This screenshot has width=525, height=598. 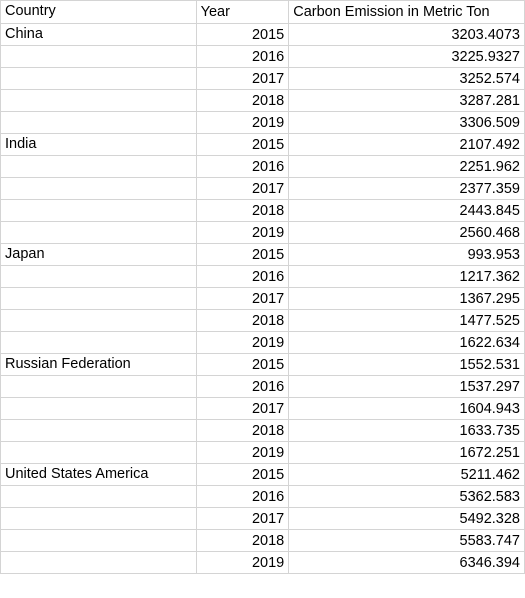 I want to click on table-row: 2019 1672.251, so click(x=262, y=452).